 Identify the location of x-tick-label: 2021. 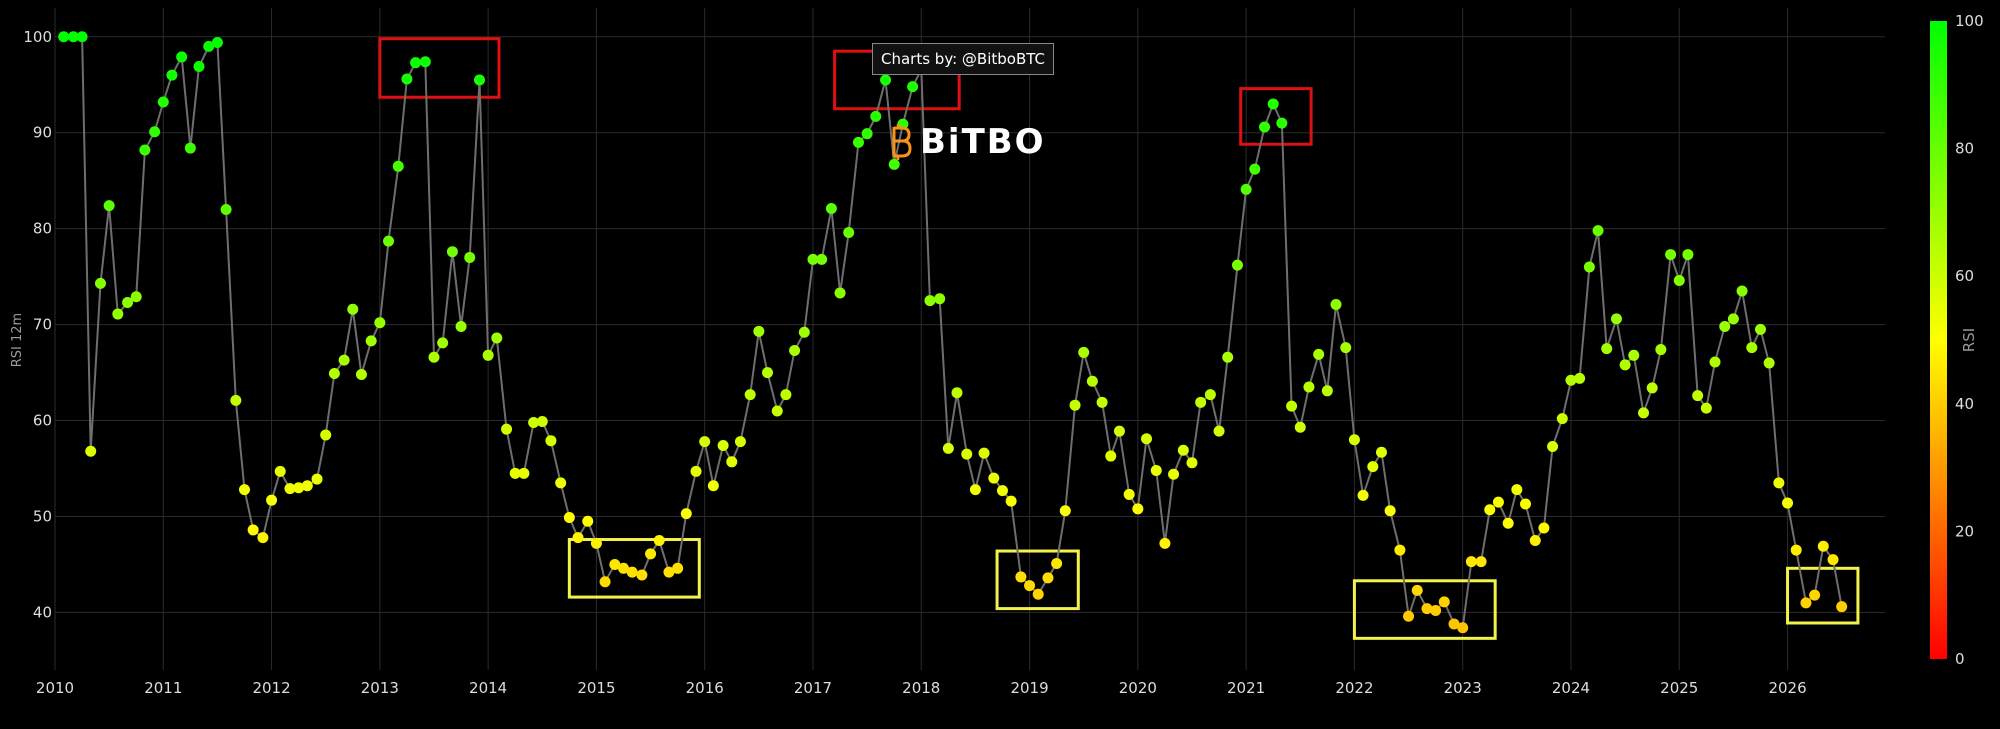
(1246, 688).